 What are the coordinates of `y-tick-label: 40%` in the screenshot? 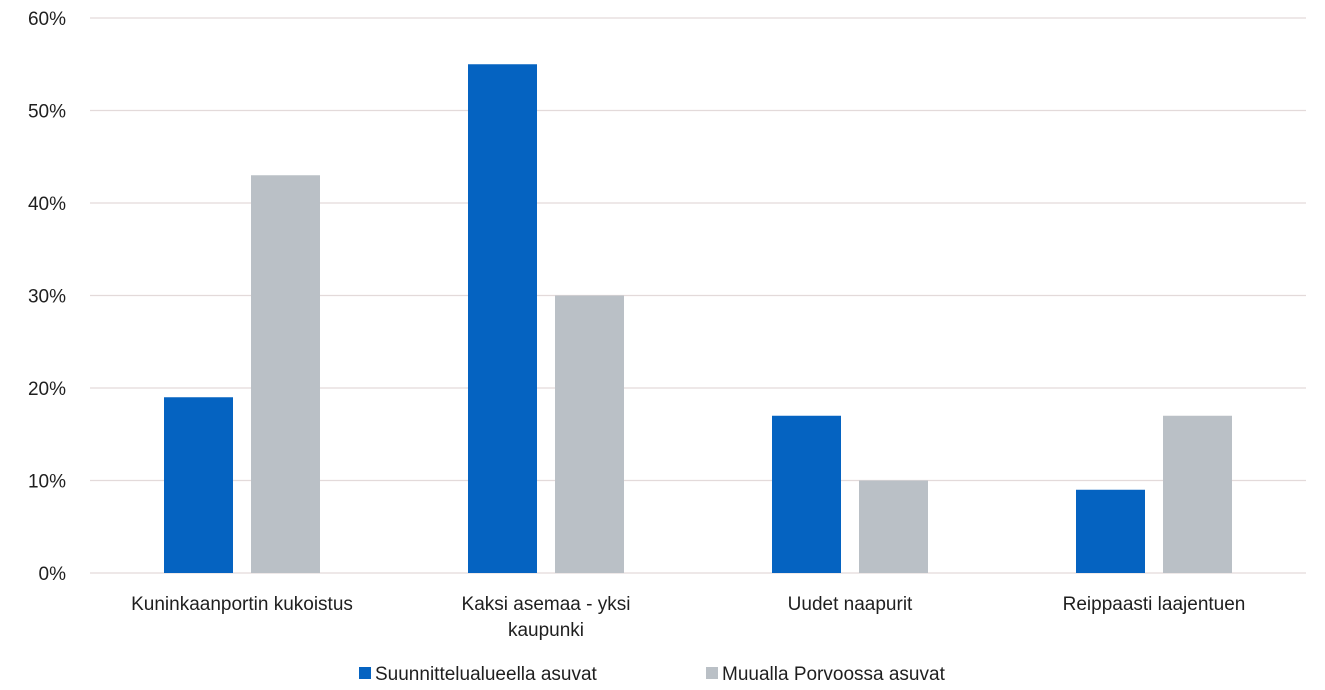 It's located at (47, 204).